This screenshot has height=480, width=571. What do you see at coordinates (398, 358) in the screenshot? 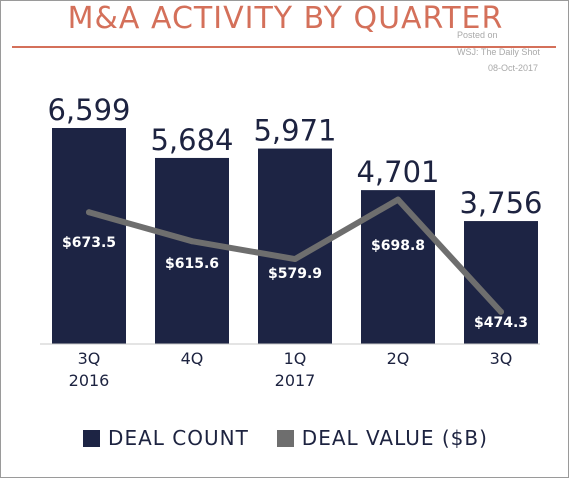
I see `x-tick-label-3-0: 2Q` at bounding box center [398, 358].